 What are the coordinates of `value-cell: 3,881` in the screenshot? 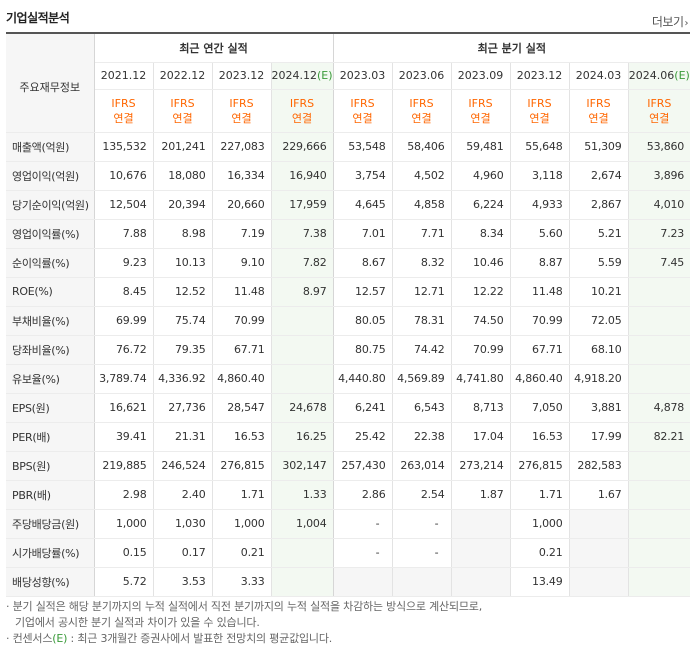 It's located at (598, 407).